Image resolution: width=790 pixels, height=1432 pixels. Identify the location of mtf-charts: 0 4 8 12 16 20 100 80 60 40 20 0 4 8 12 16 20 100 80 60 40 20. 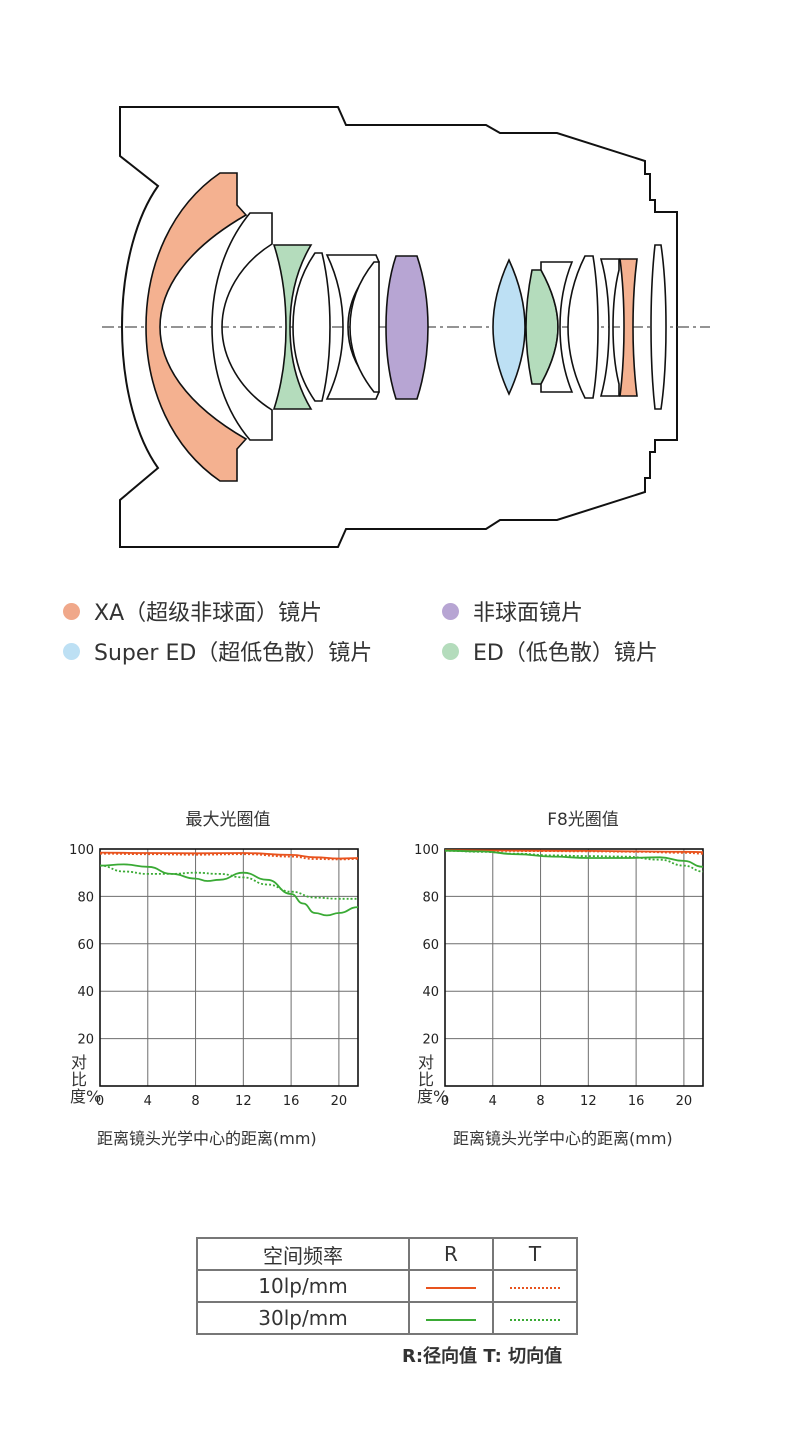
(386, 976).